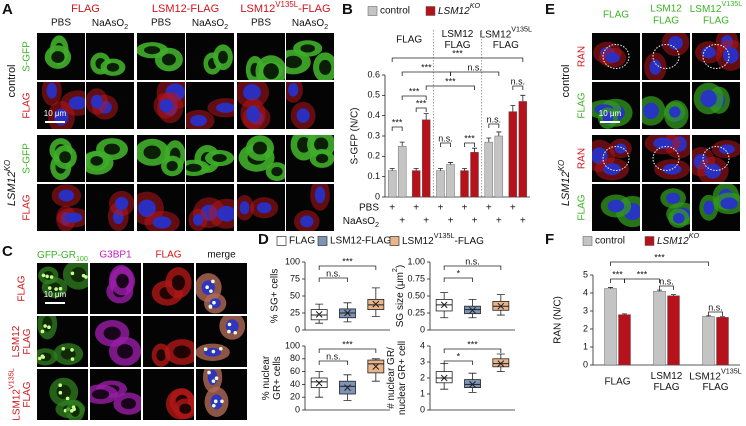 This screenshot has width=746, height=426. Describe the element at coordinates (7, 9) in the screenshot. I see `panel-letter: A` at that location.